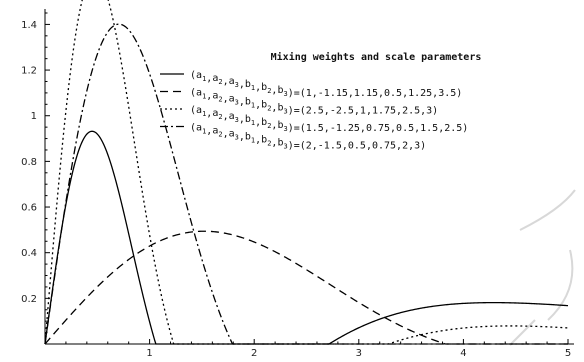  Describe the element at coordinates (149, 353) in the screenshot. I see `x-tick-label: 1` at that location.